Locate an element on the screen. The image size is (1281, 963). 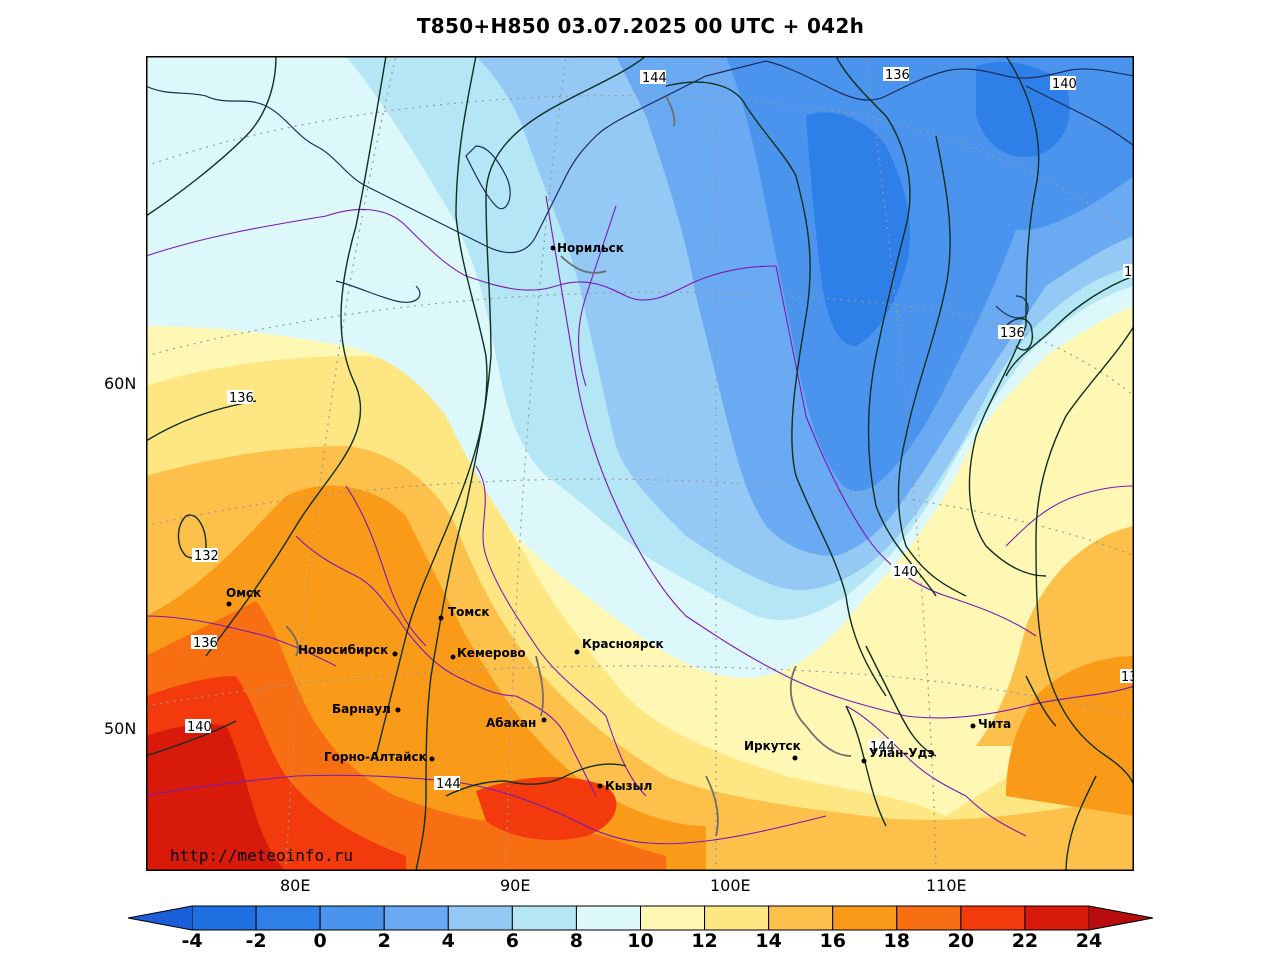
city-label-gorno-altaysk: Горно-Алтайск is located at coordinates (375, 757).